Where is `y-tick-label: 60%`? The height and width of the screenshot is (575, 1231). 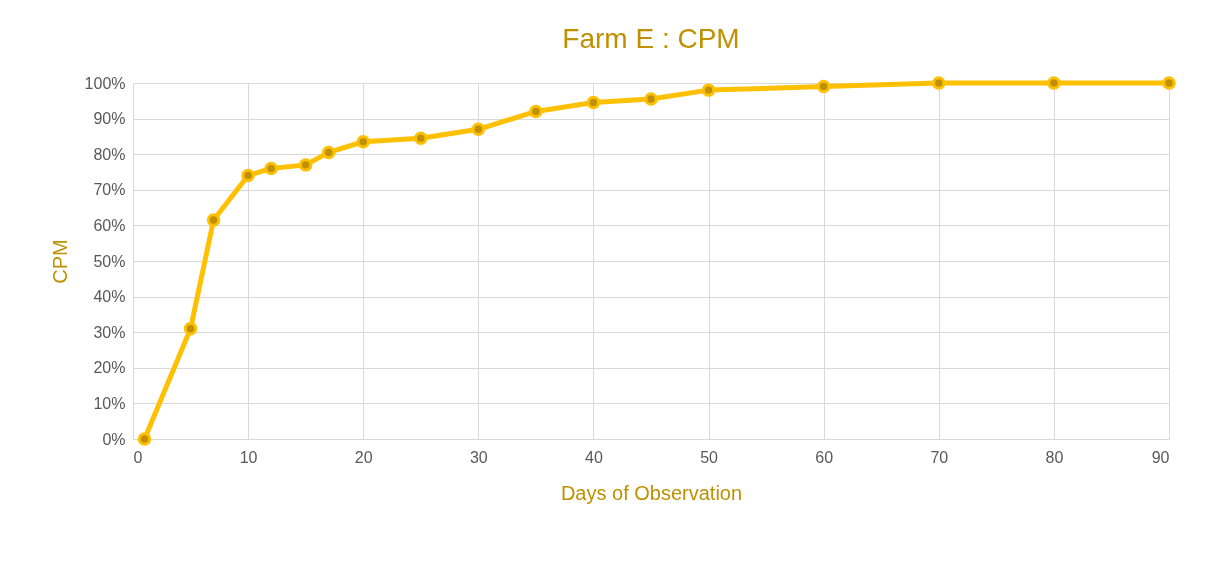 y-tick-label: 60% is located at coordinates (109, 225).